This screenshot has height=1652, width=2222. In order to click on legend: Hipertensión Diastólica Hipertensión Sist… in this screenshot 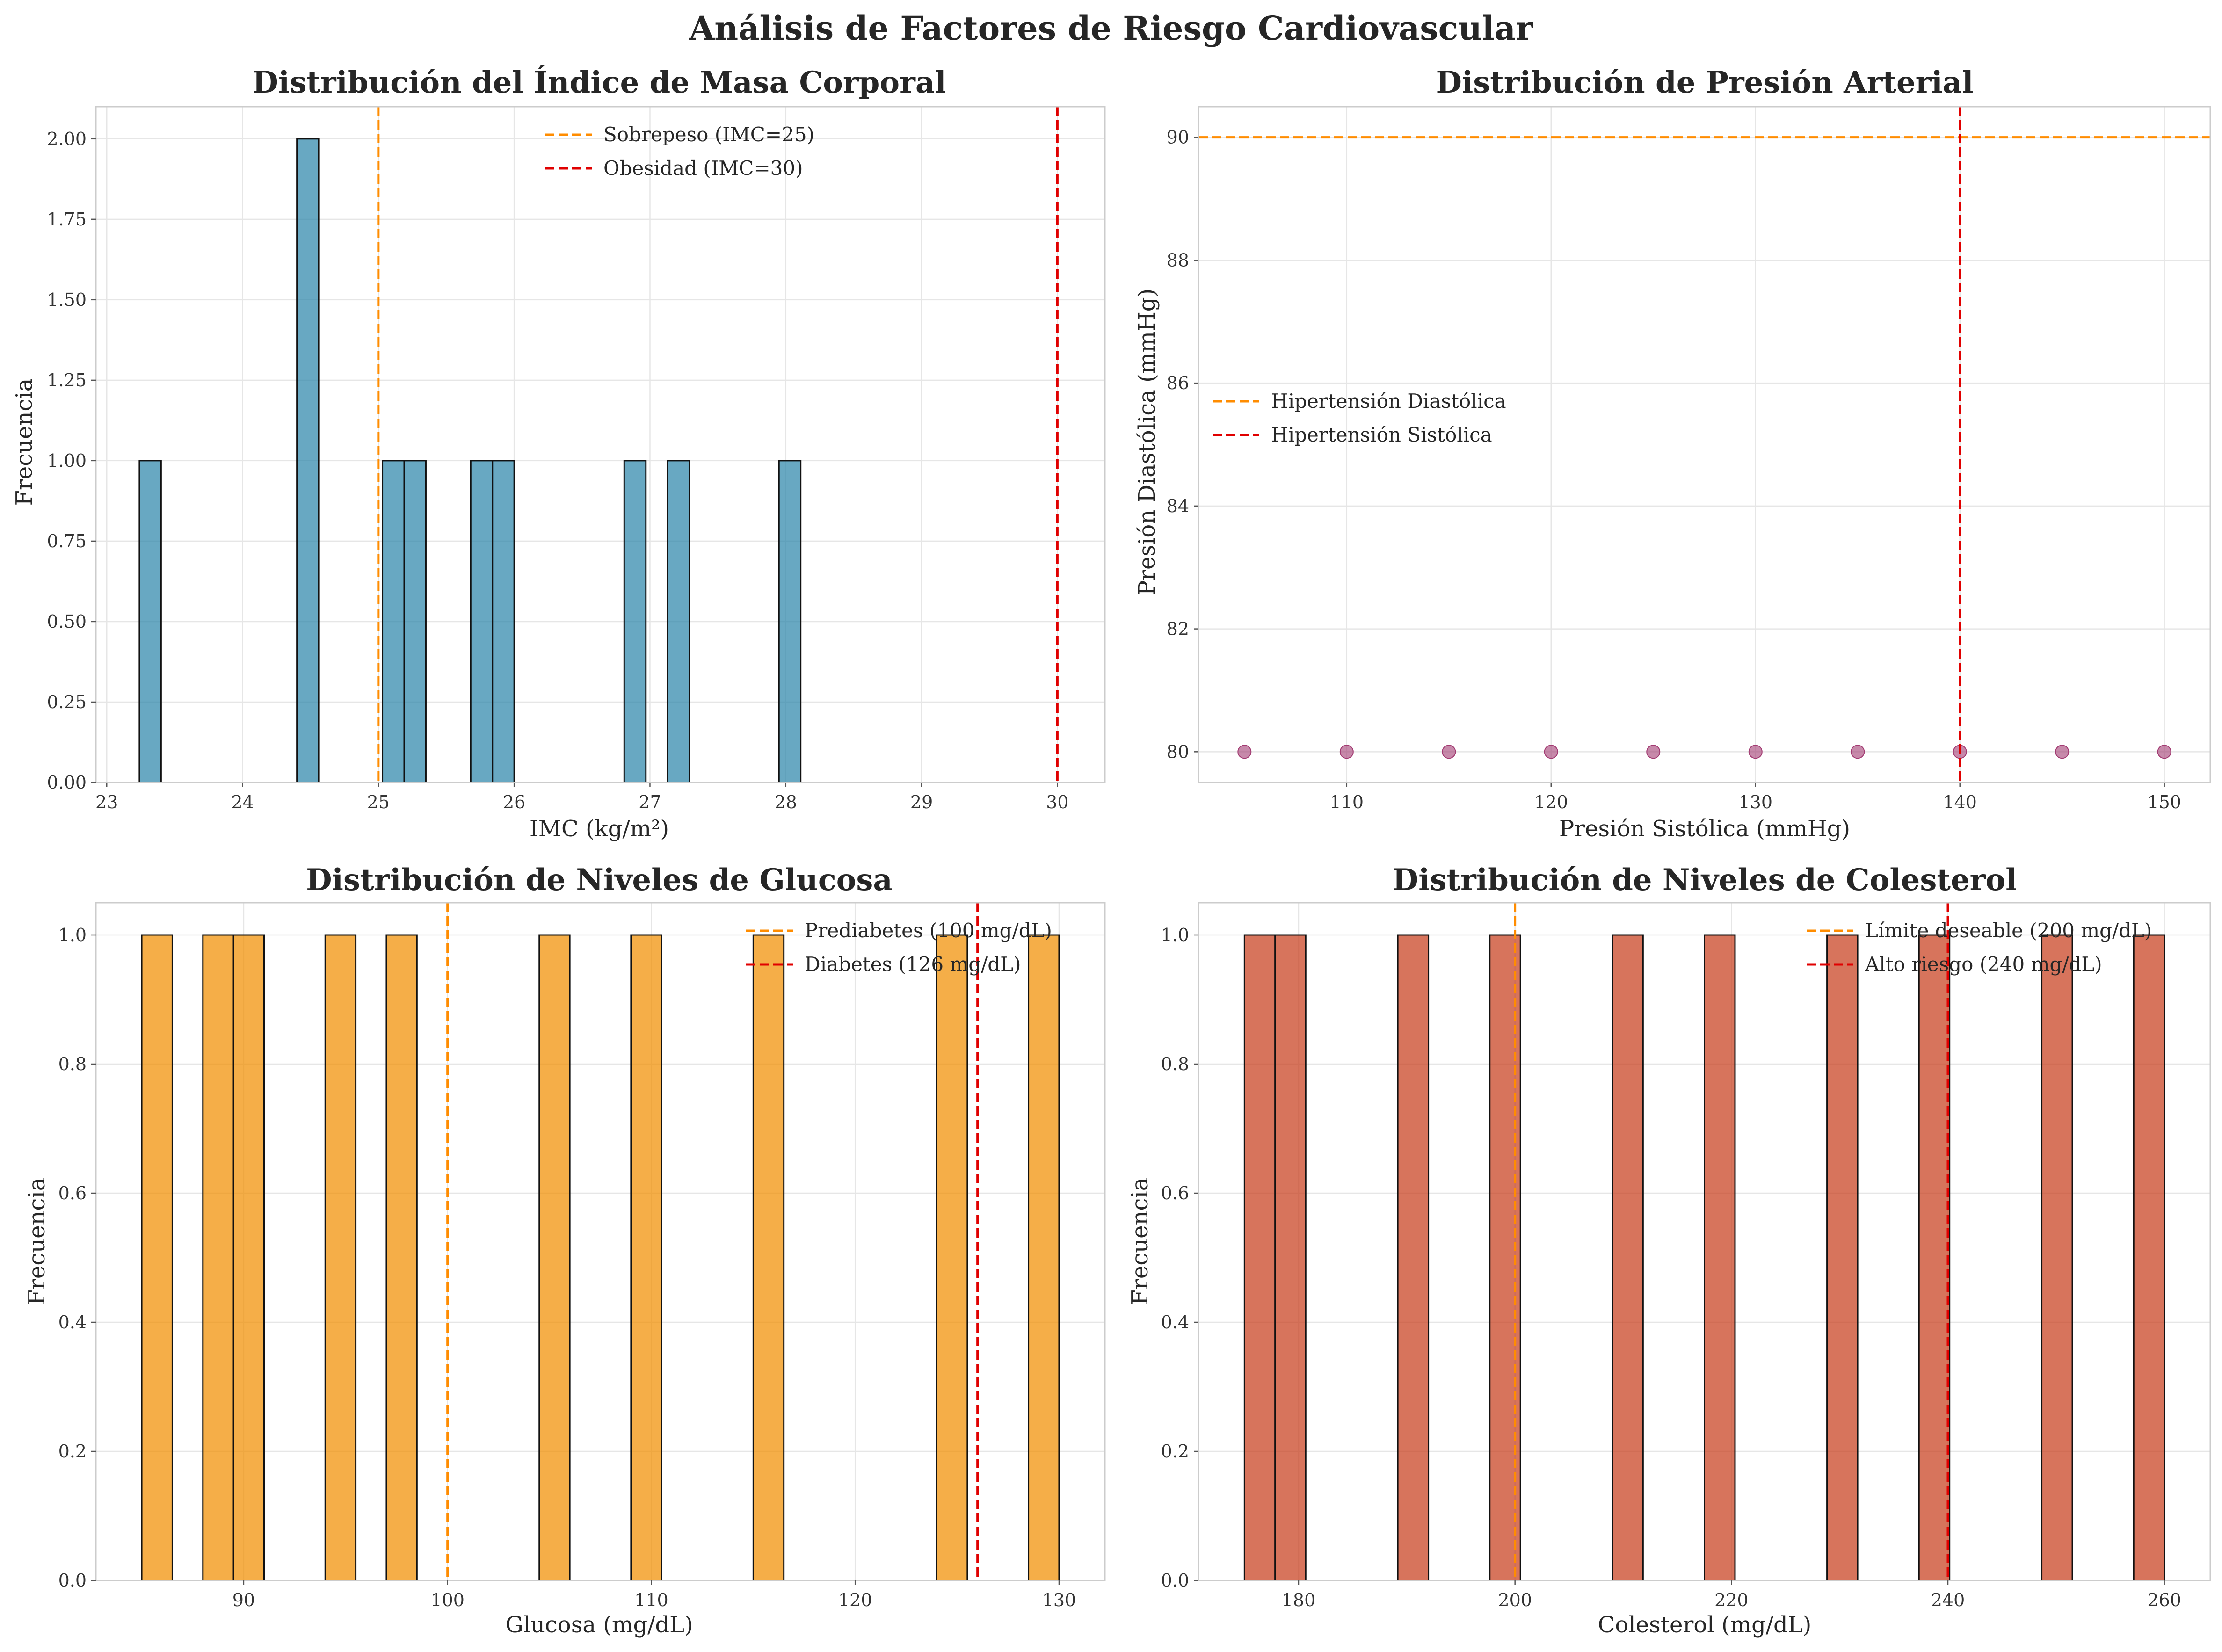, I will do `click(1360, 418)`.